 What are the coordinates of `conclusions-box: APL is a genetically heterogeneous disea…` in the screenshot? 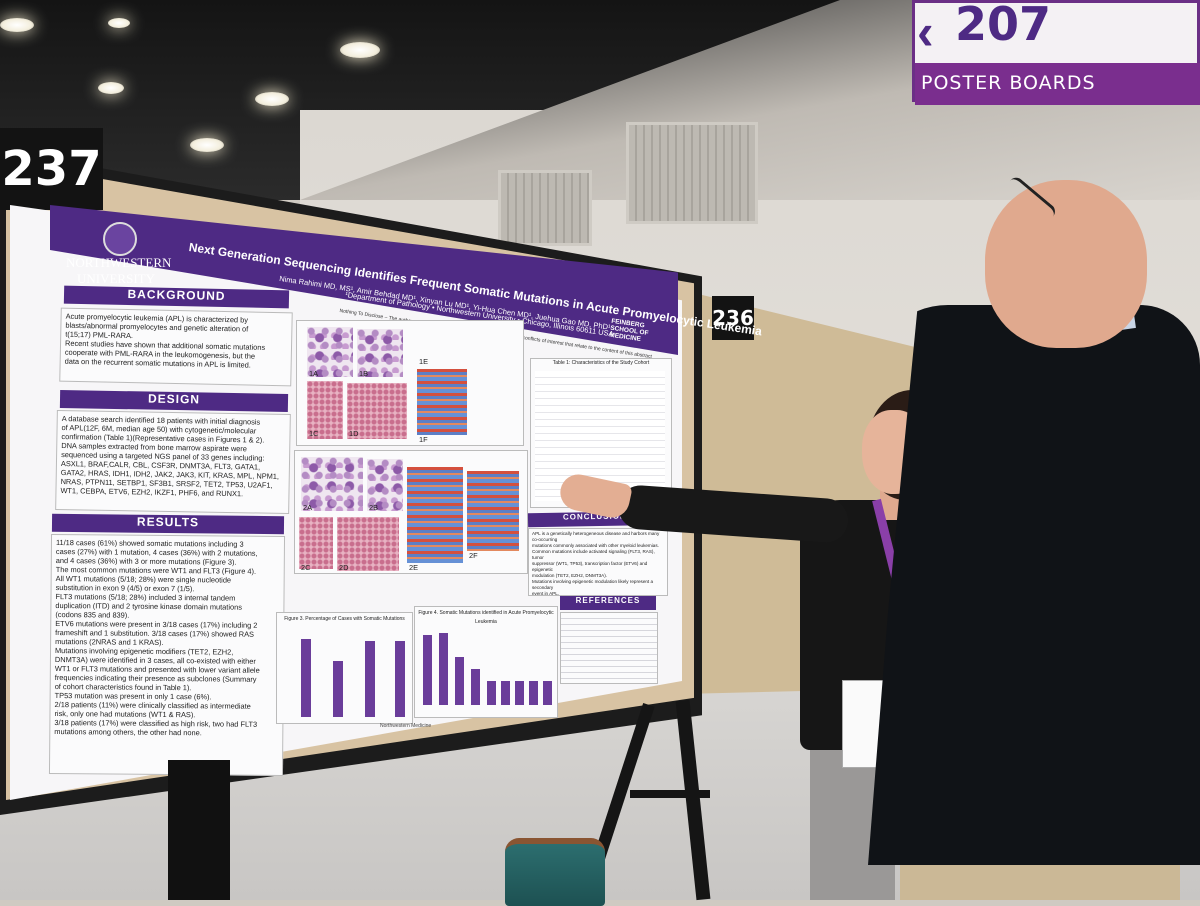 It's located at (598, 562).